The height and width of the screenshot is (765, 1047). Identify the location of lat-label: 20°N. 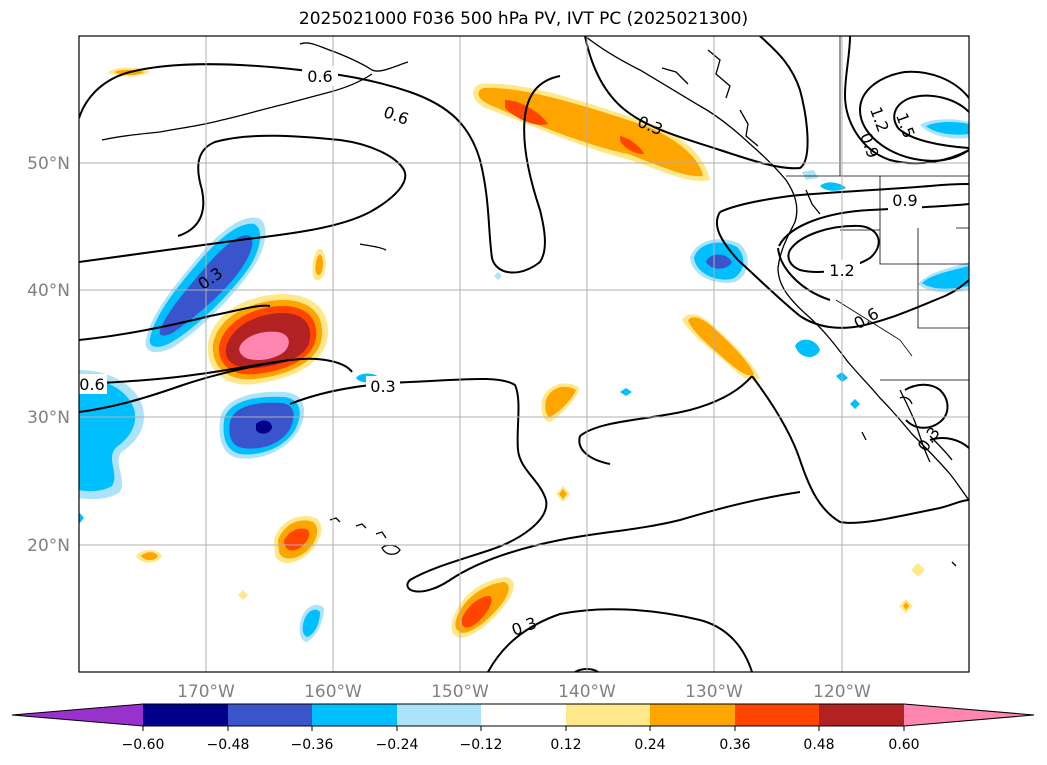
(48, 546).